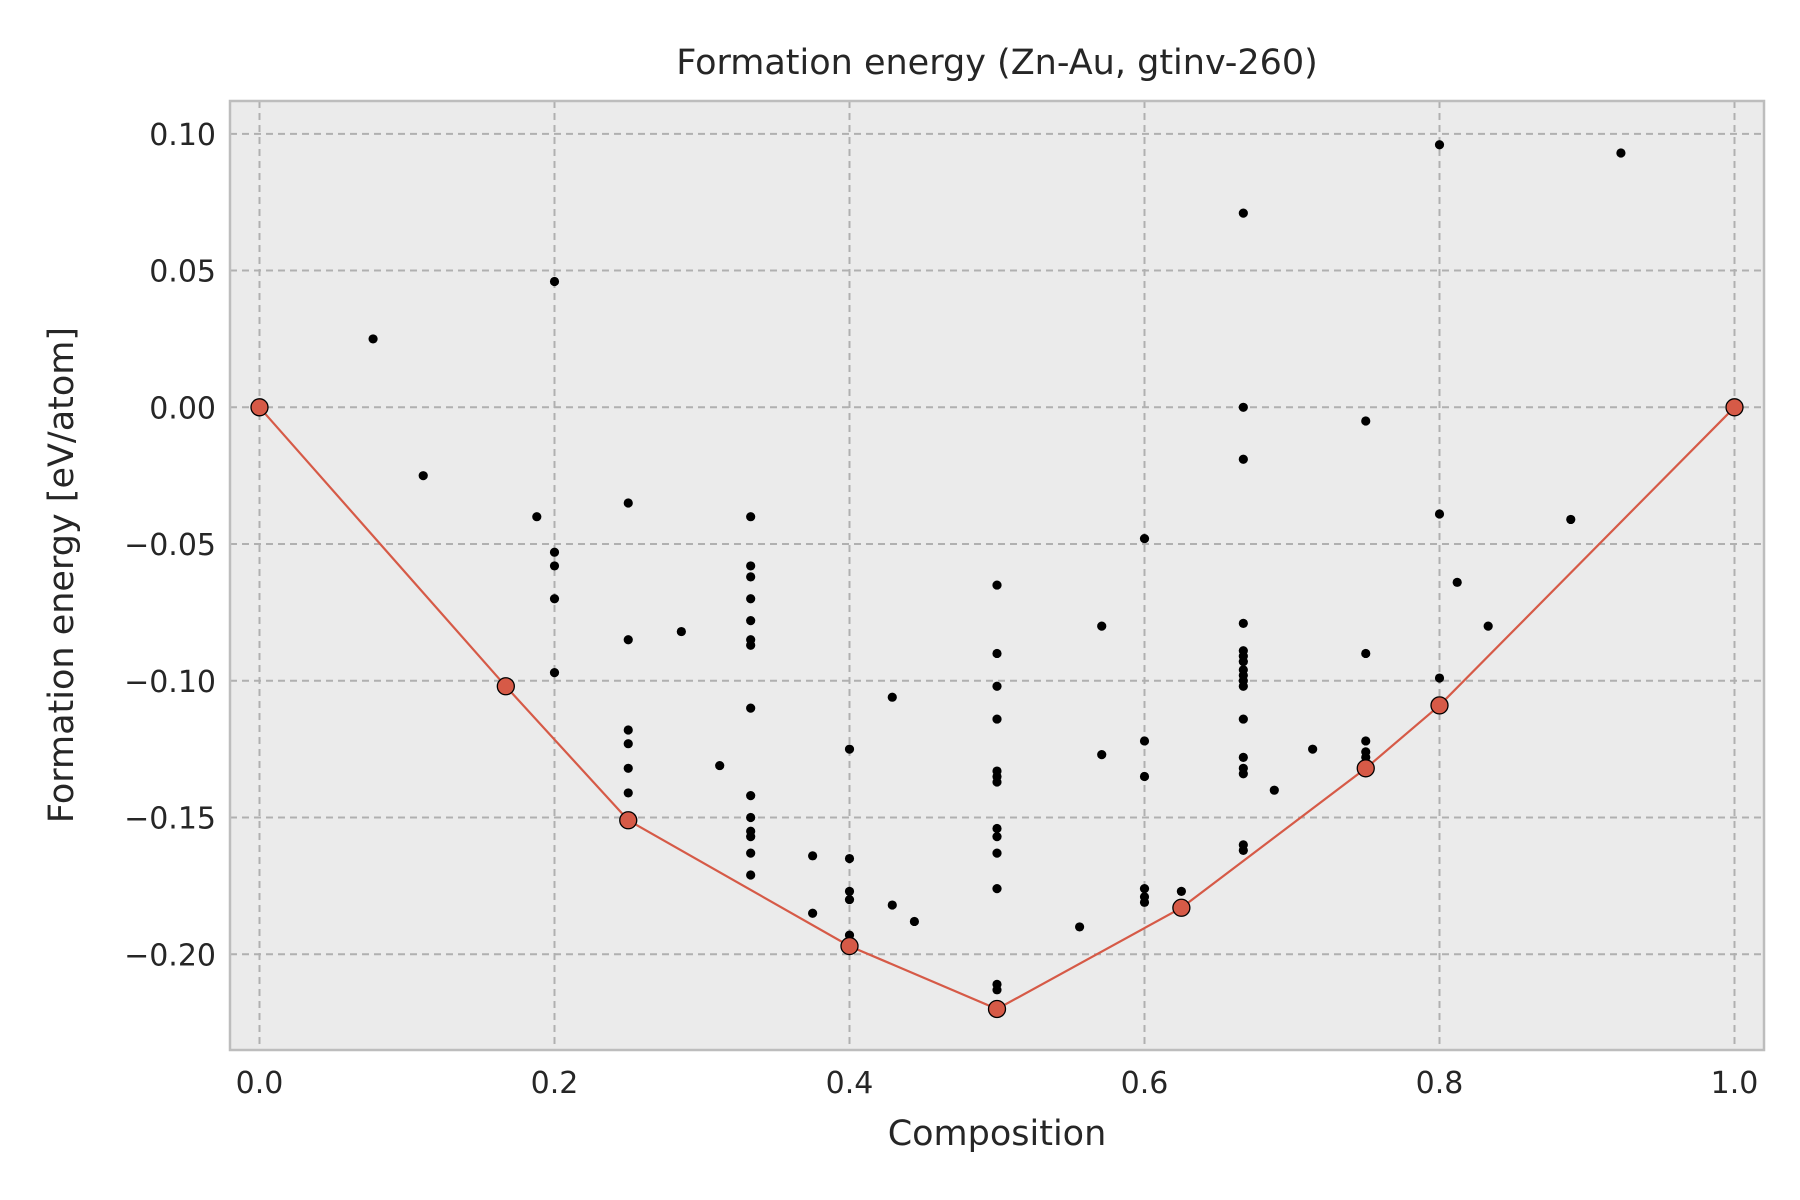  Describe the element at coordinates (997, 1083) in the screenshot. I see `x-tick-labels: 0.0 0.2 0.4 0.6 0.8 1.0` at that location.